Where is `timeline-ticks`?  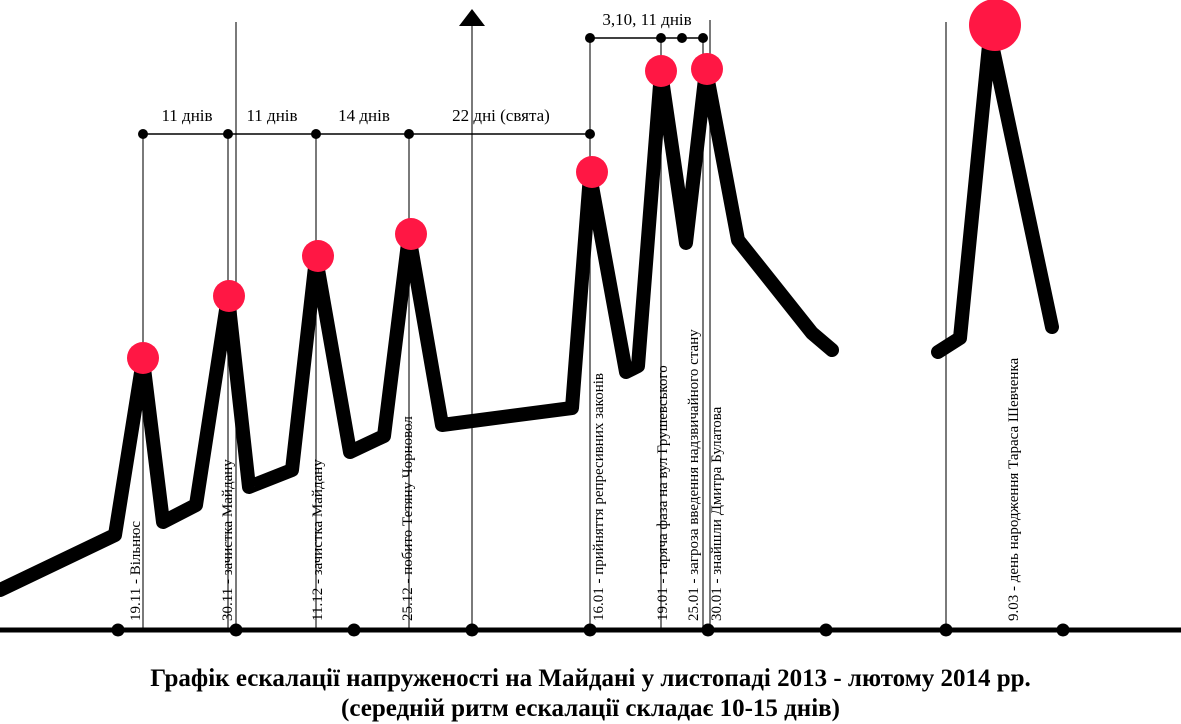 timeline-ticks is located at coordinates (590, 630).